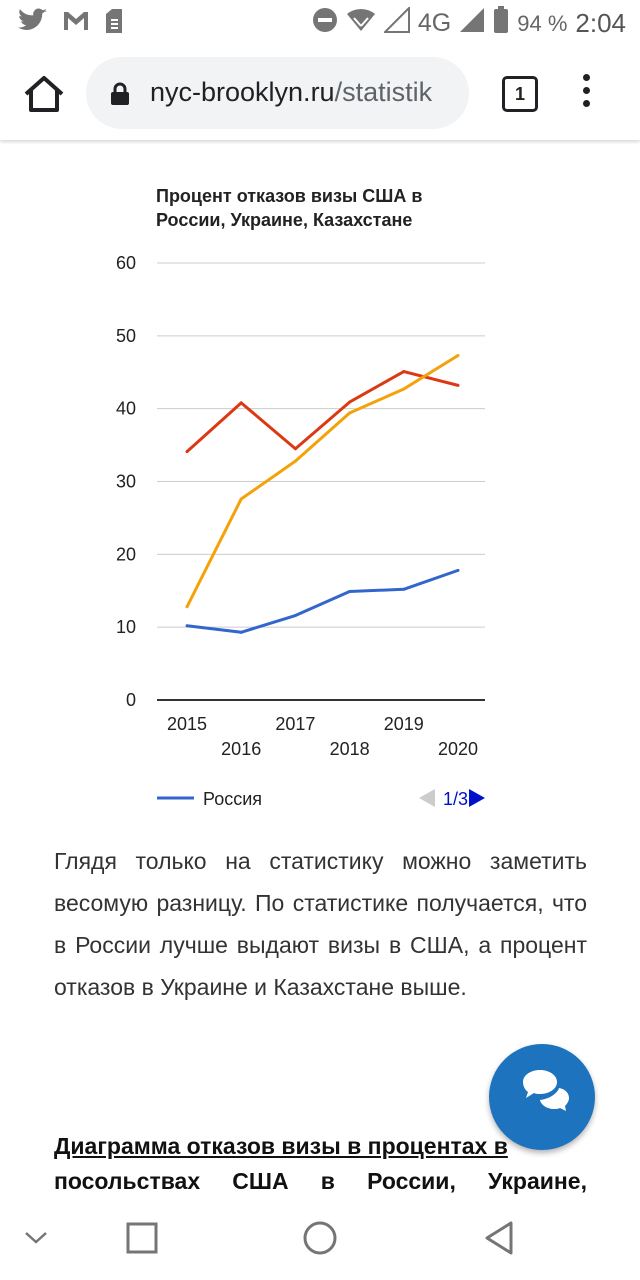 Image resolution: width=640 pixels, height=1280 pixels. I want to click on twitter-icon, so click(33, 23).